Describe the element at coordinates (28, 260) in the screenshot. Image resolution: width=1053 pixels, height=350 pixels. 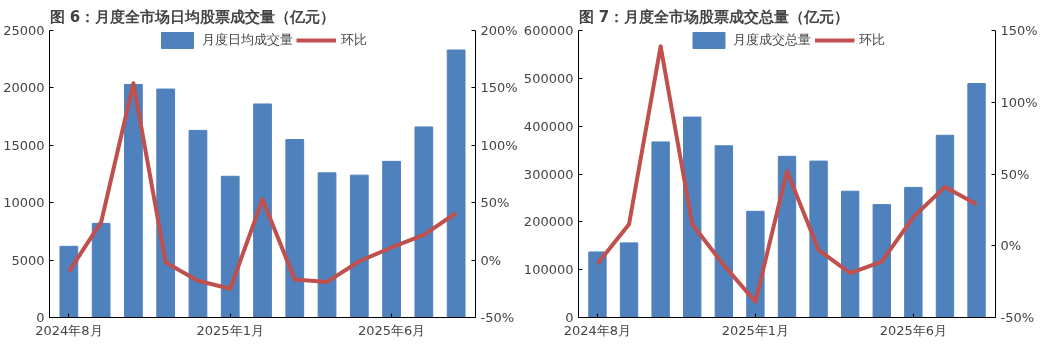
I see `y-tick-label: 5000` at that location.